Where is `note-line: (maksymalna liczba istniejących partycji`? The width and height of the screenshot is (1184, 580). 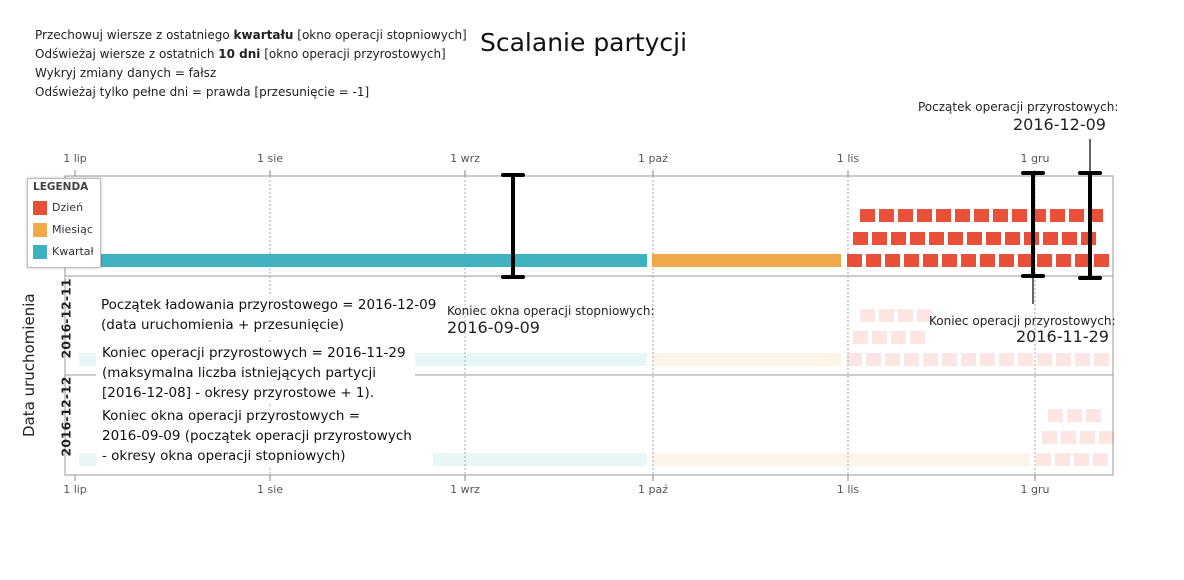 note-line: (maksymalna liczba istniejących partycji is located at coordinates (239, 373).